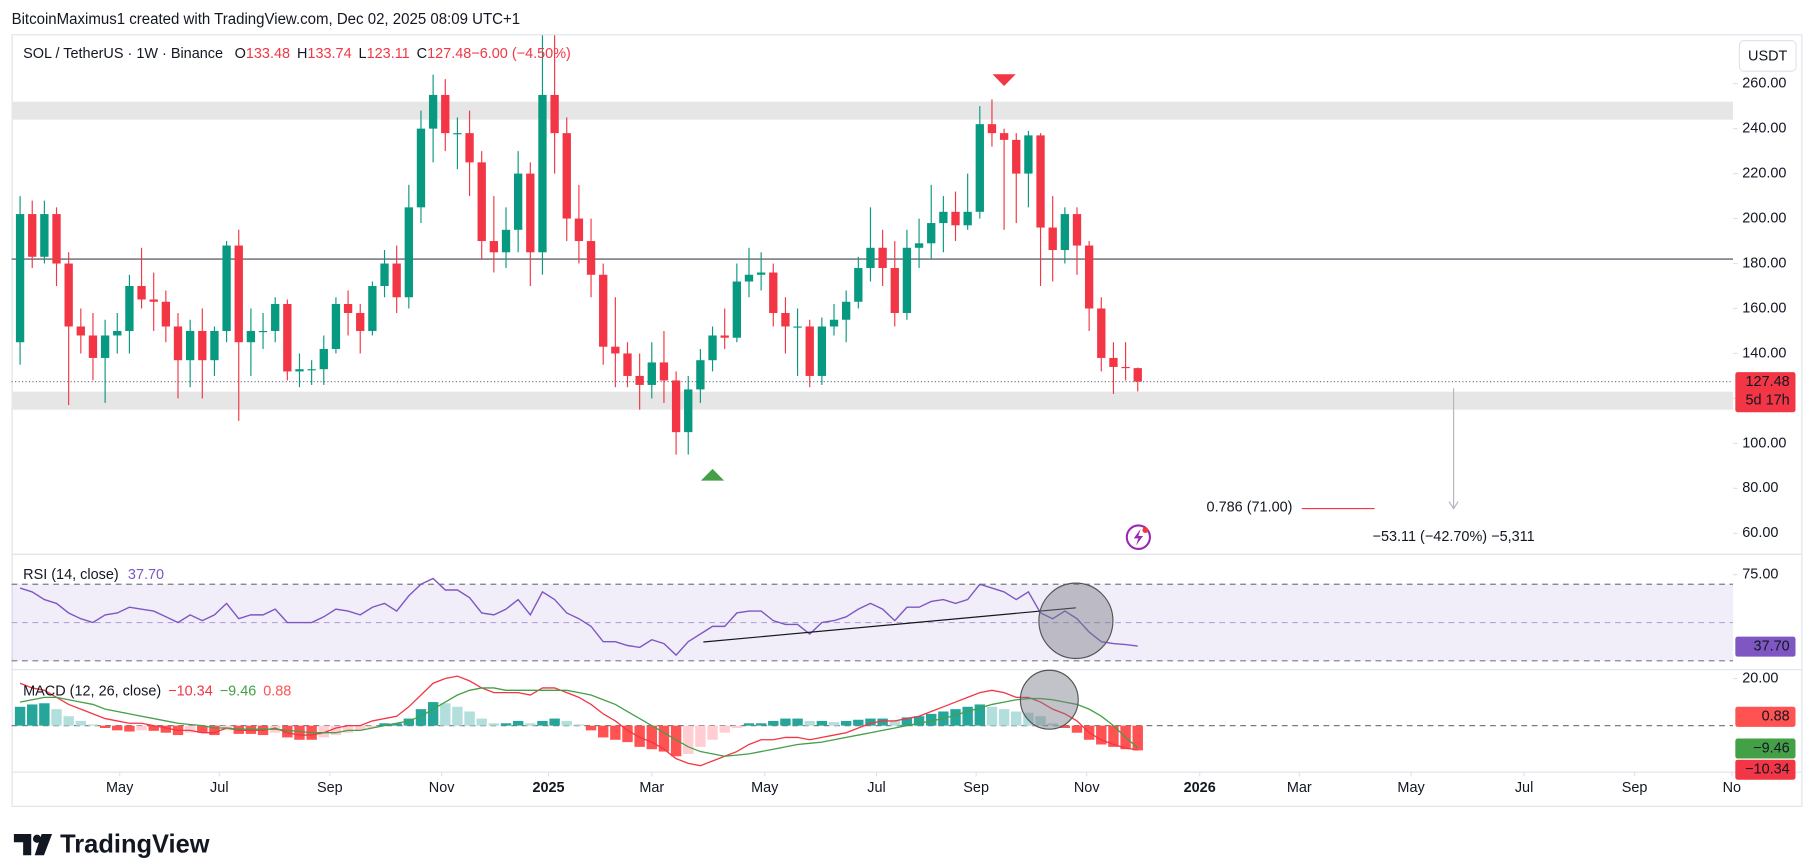  What do you see at coordinates (1760, 678) in the screenshot?
I see `y-tick-label: 20.00` at bounding box center [1760, 678].